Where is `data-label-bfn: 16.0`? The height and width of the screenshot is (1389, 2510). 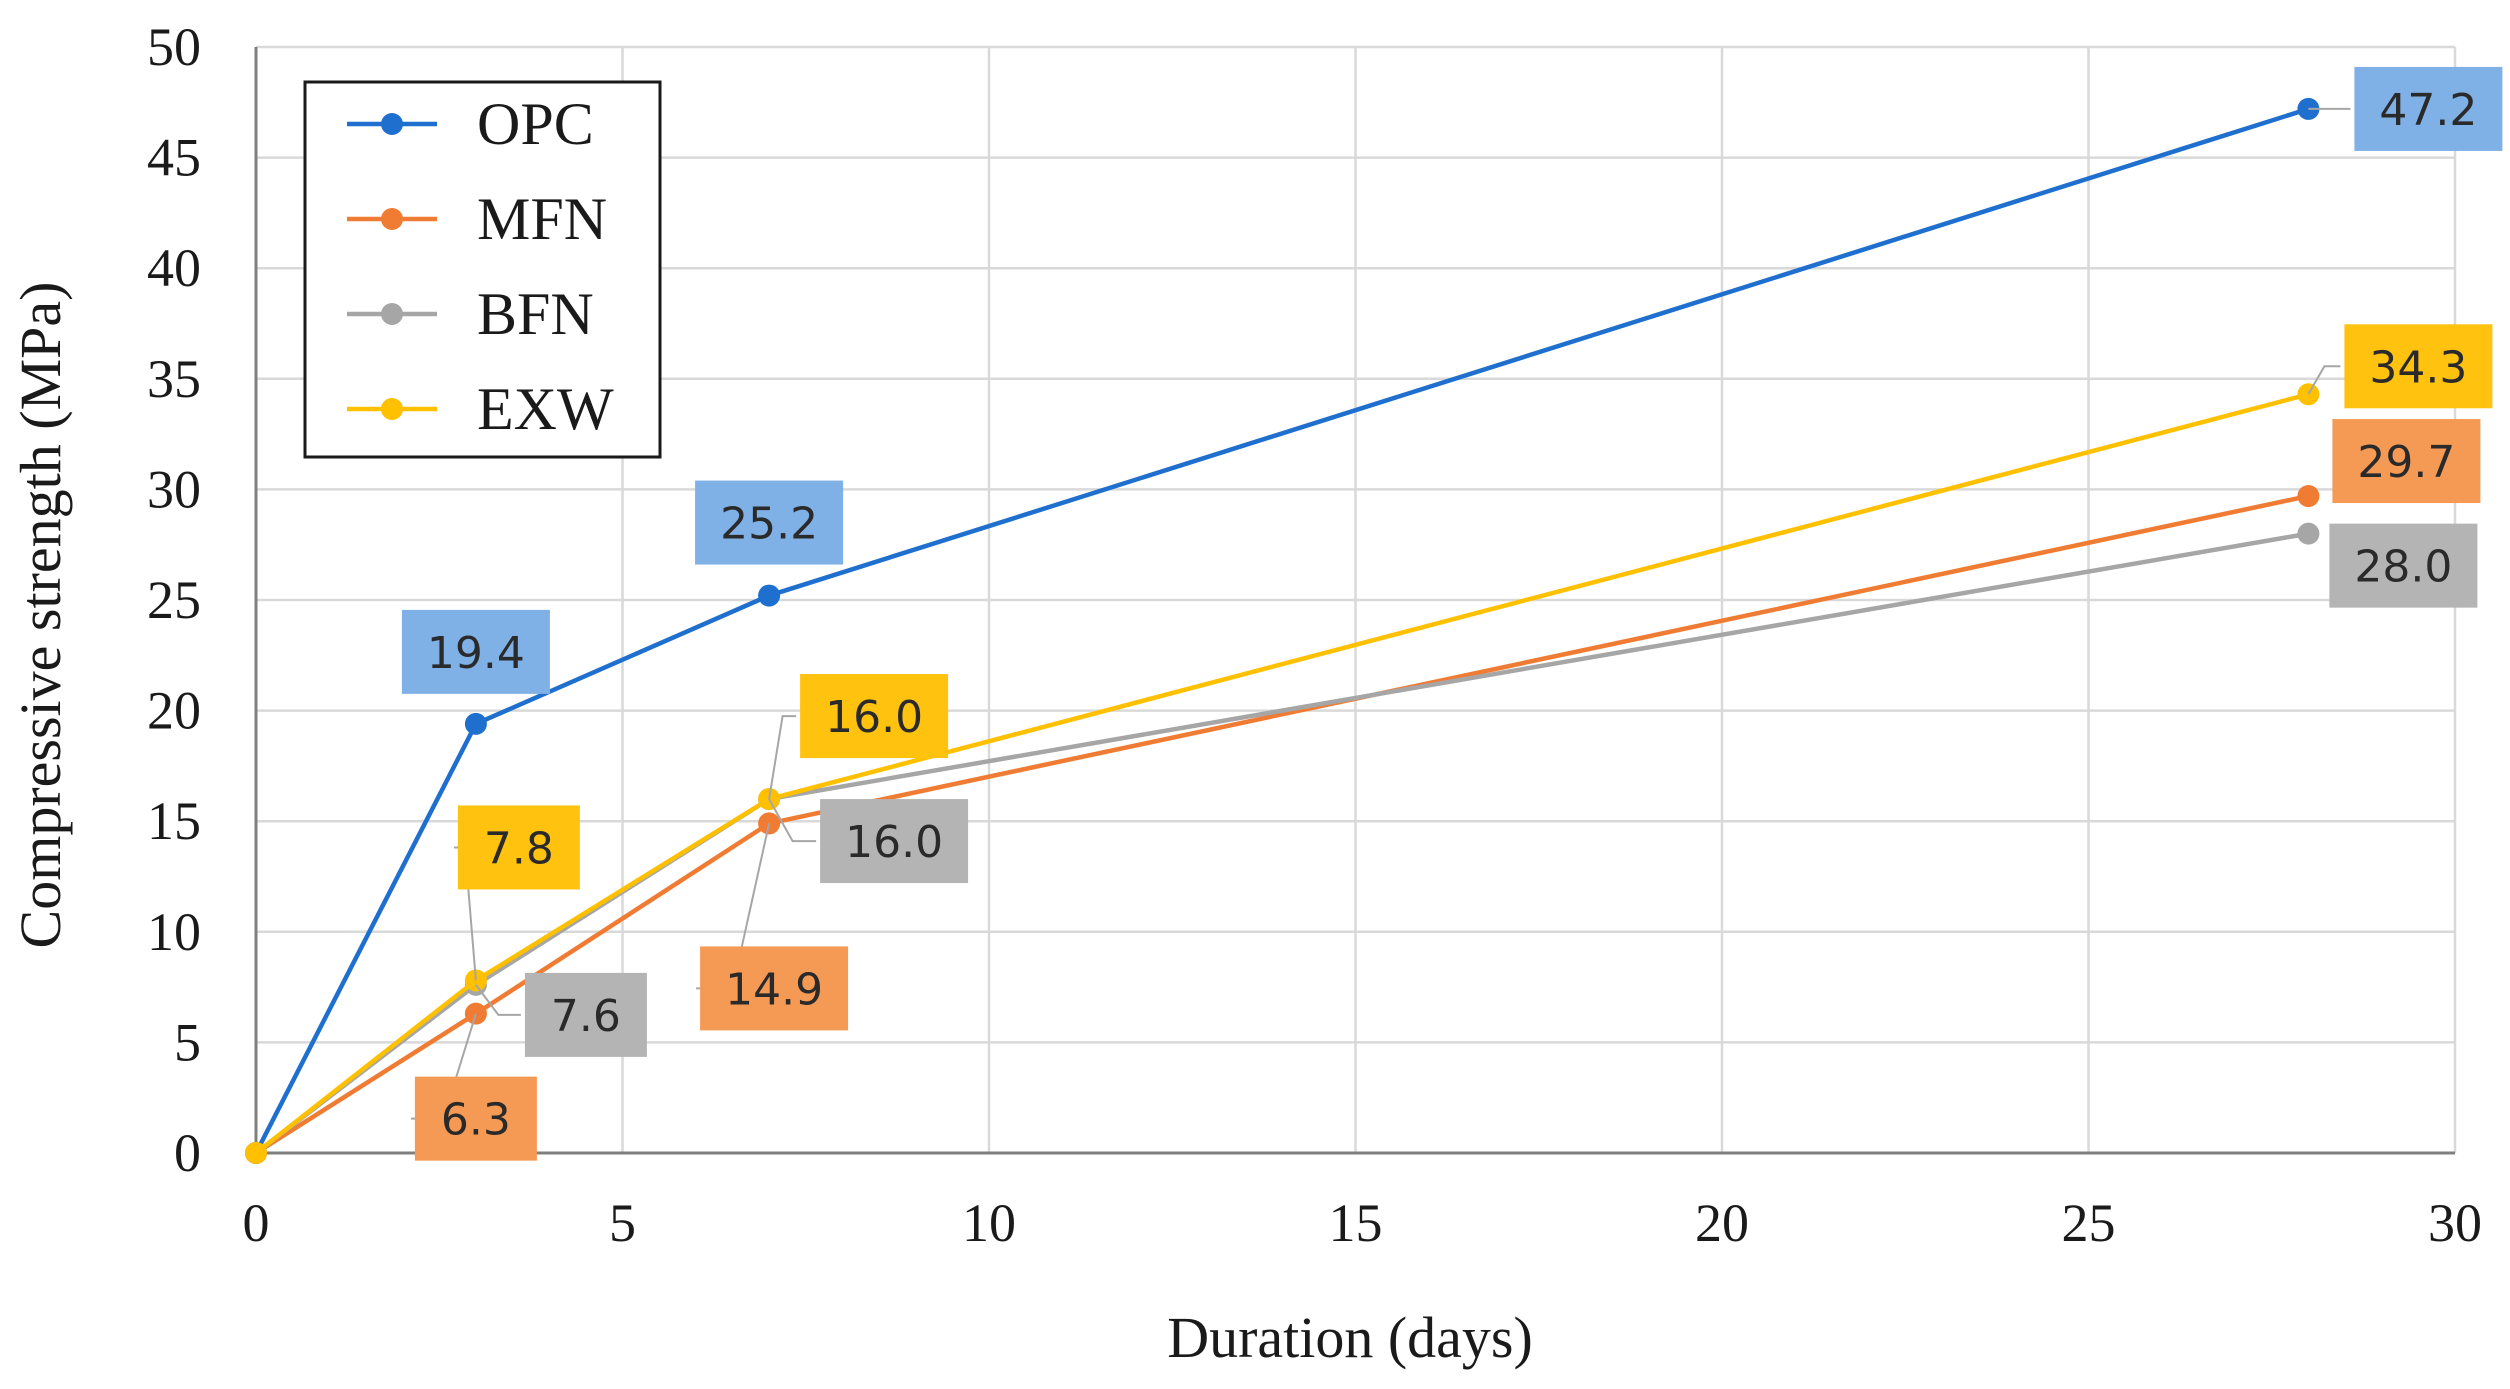
data-label-bfn: 16.0 is located at coordinates (894, 842).